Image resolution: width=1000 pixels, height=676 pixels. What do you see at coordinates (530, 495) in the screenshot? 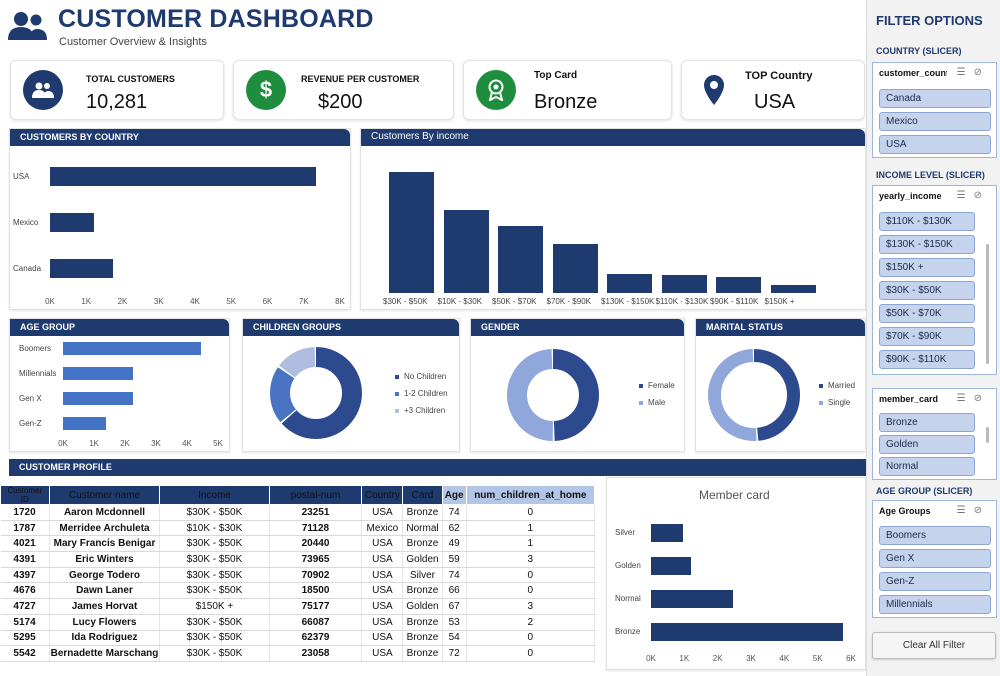
I see `column-header: num_children_at_home` at bounding box center [530, 495].